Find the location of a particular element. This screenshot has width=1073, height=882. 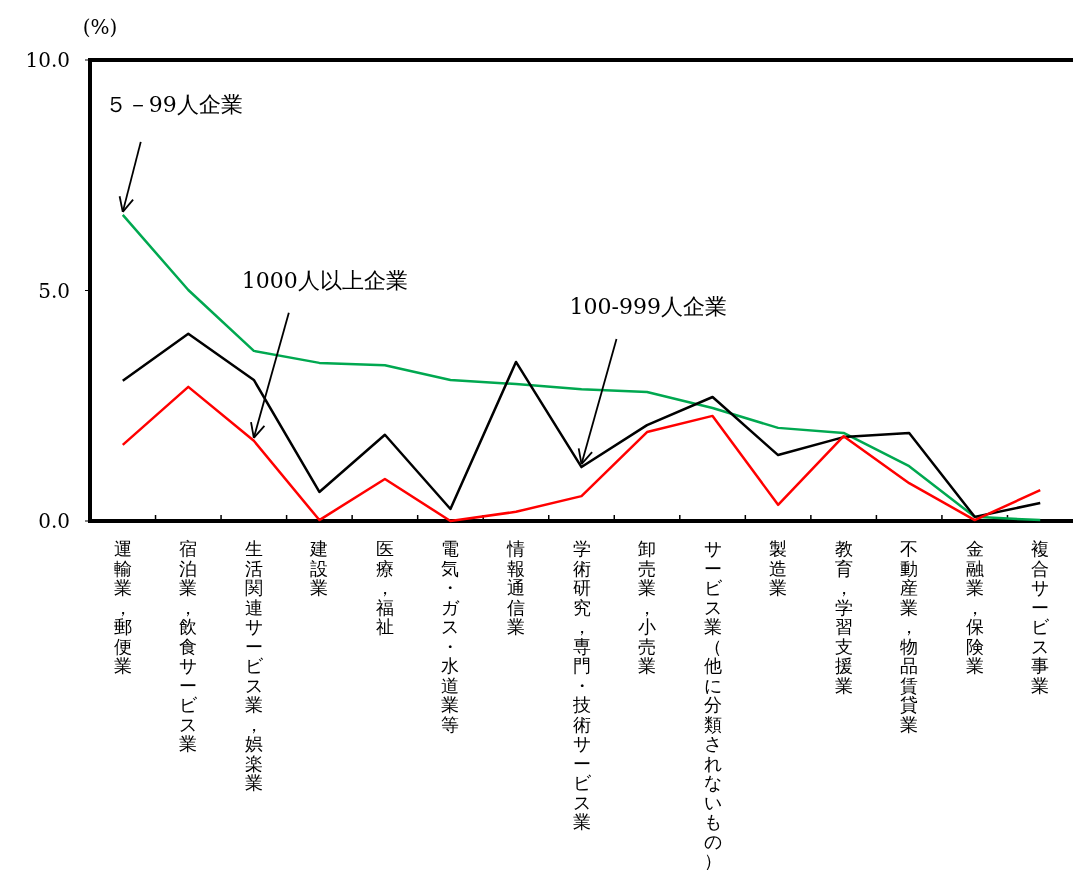

category-label: 学術研究，専門・技術サービス業 is located at coordinates (581, 685).